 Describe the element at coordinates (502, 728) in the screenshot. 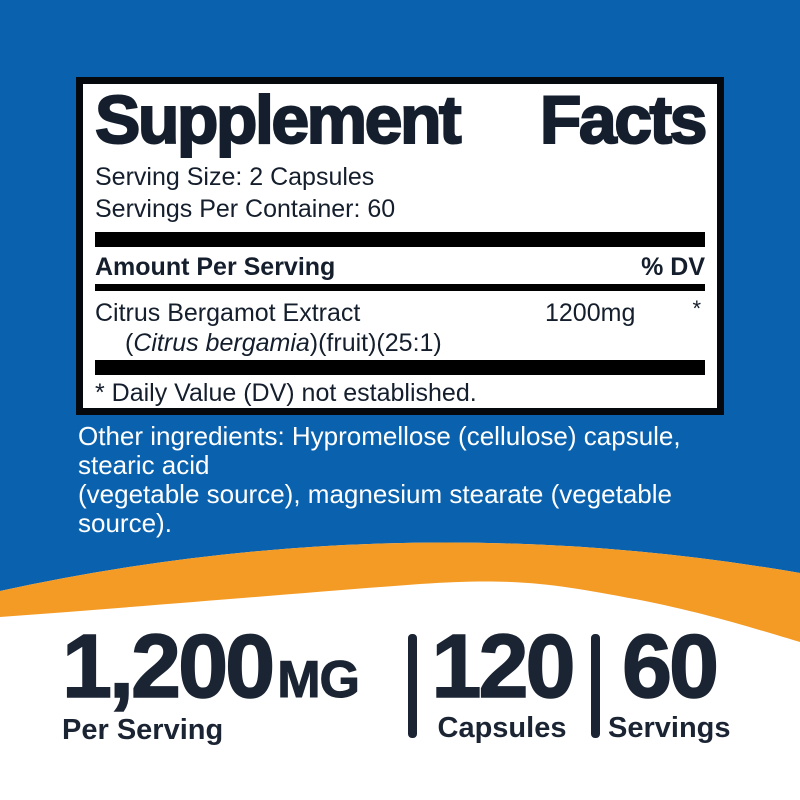

I see `stat-capsules-label: Capsules` at that location.